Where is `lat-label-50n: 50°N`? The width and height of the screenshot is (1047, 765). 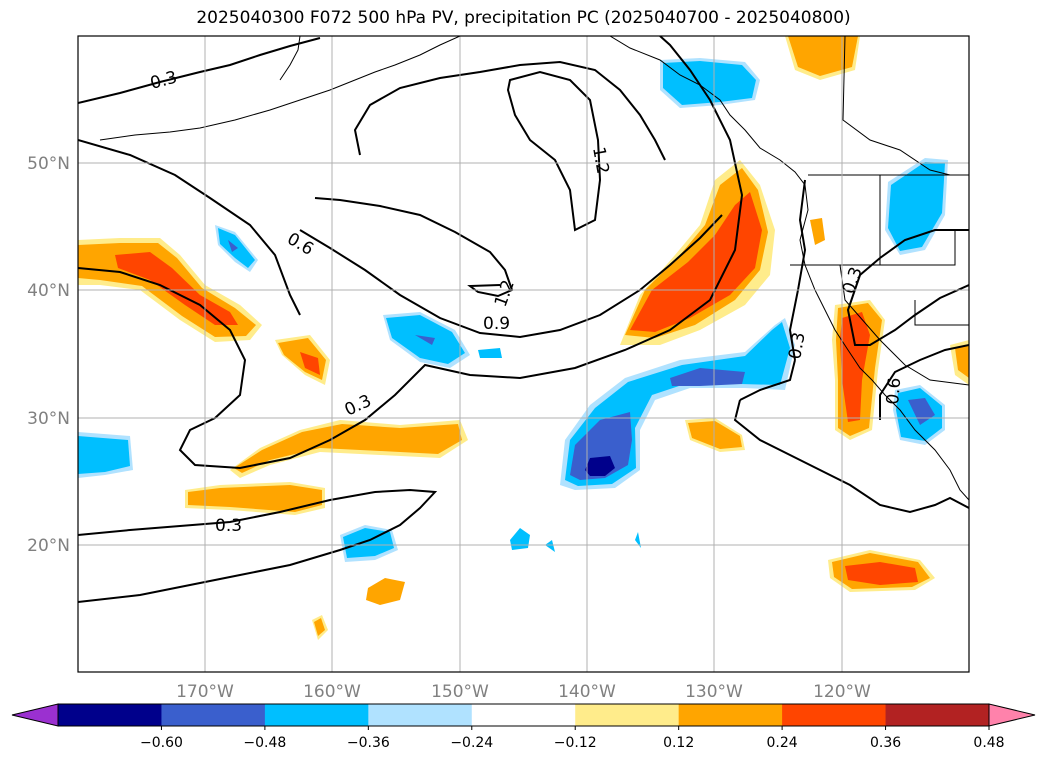
lat-label-50n: 50°N is located at coordinates (48, 164).